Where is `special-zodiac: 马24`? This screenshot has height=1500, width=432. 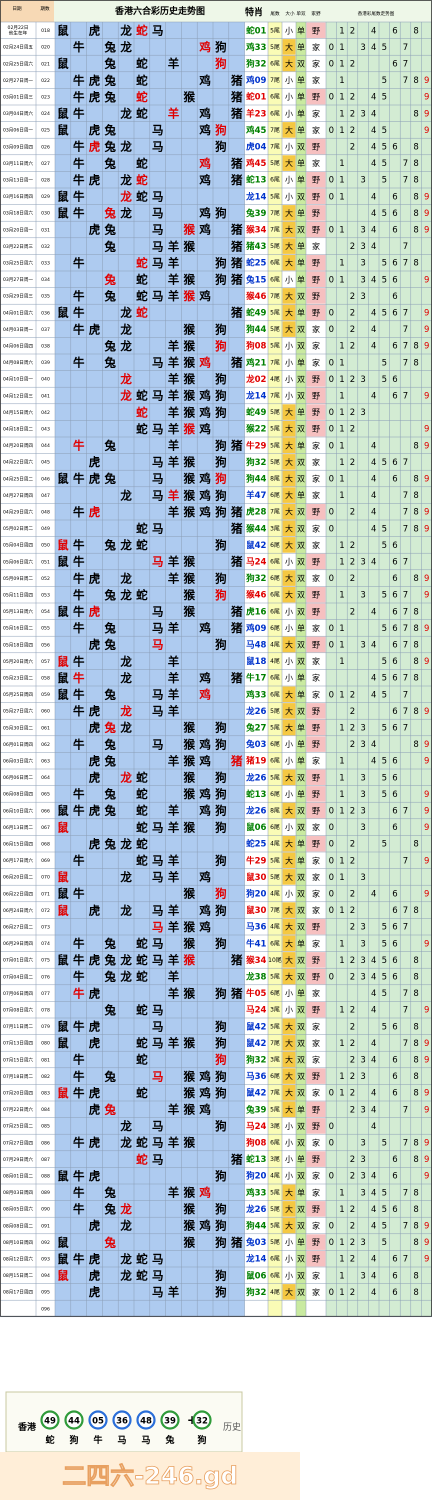 special-zodiac: 马24 is located at coordinates (256, 563).